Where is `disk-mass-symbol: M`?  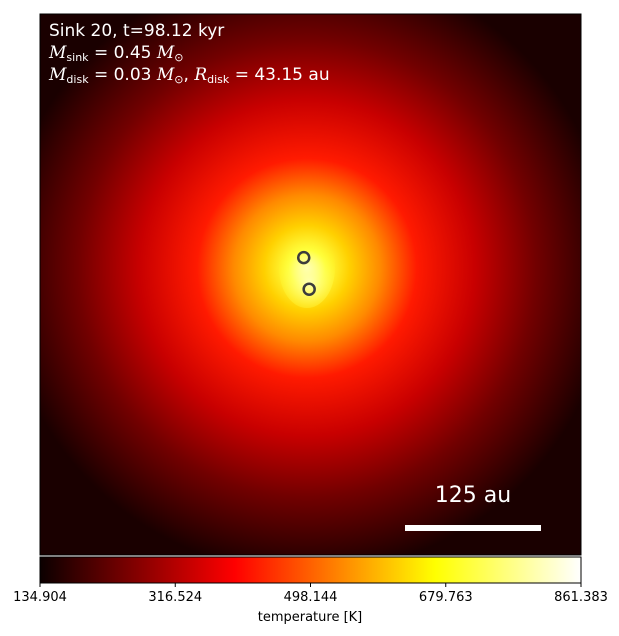
disk-mass-symbol: M is located at coordinates (58, 75).